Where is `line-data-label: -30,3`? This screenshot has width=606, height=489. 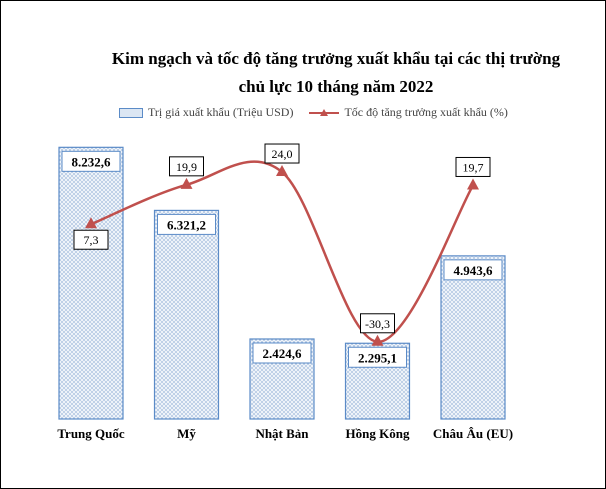
line-data-label: -30,3 is located at coordinates (377, 324).